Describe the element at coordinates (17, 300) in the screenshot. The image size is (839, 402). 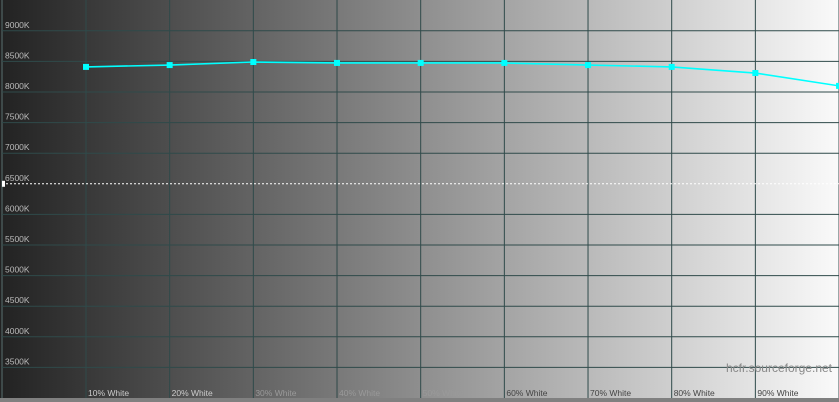
I see `y-tick-label: 4500K` at that location.